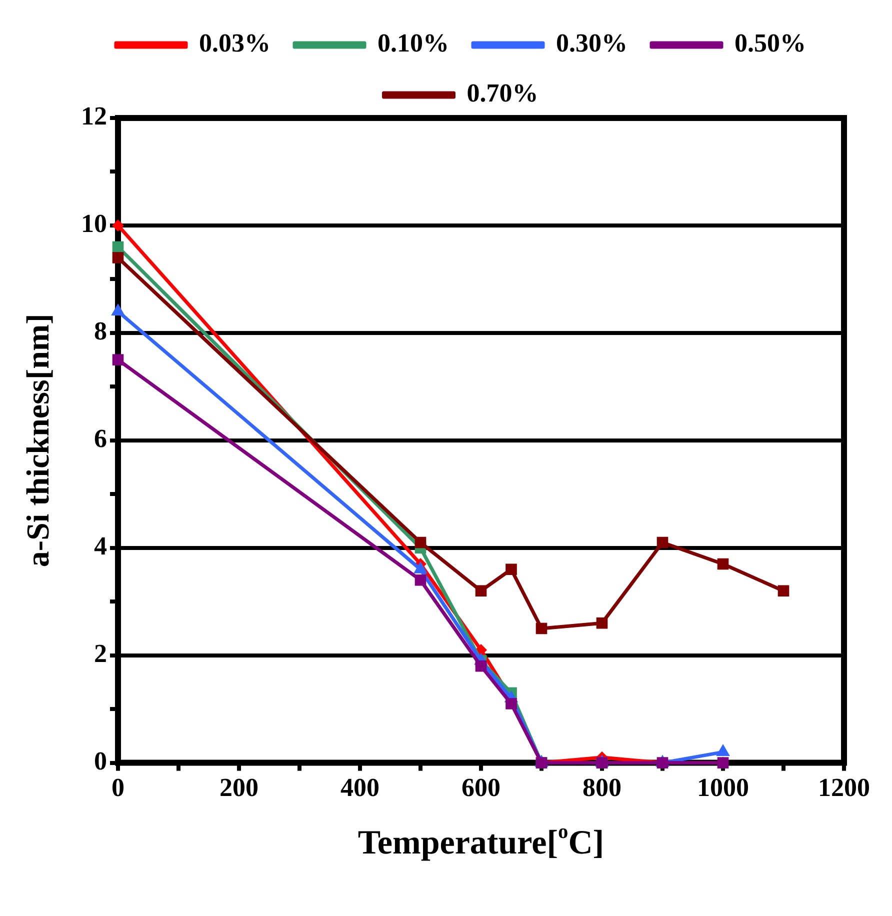  Describe the element at coordinates (602, 787) in the screenshot. I see `x-tick-label: 800` at that location.